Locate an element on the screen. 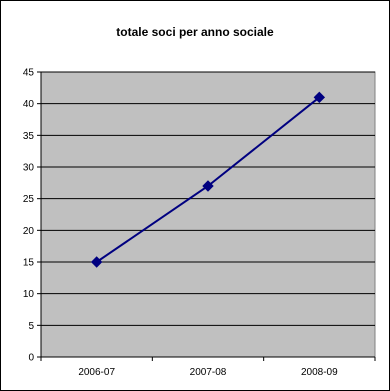 This screenshot has height=391, width=390. x-tick-label: 2006-07 is located at coordinates (96, 372).